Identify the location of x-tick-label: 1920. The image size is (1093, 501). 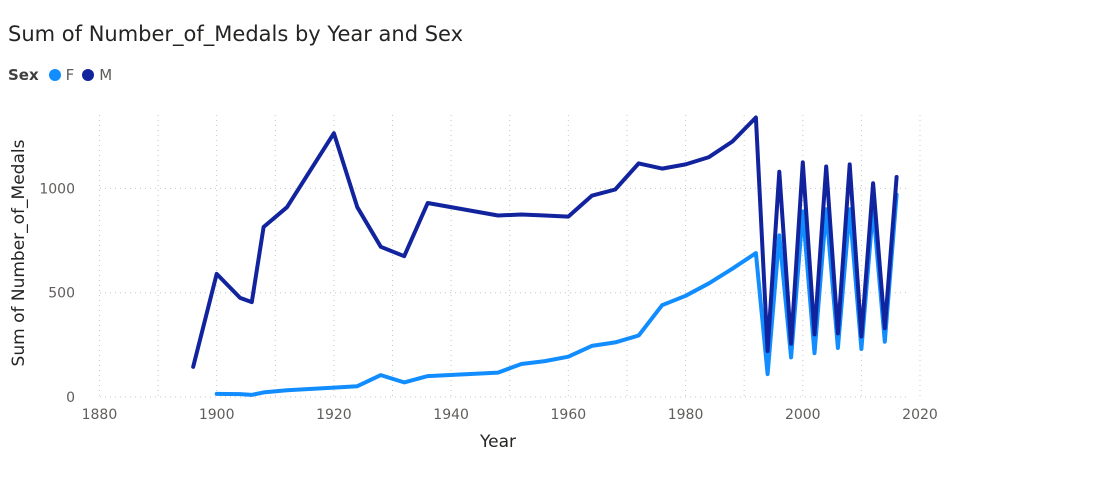
(334, 415).